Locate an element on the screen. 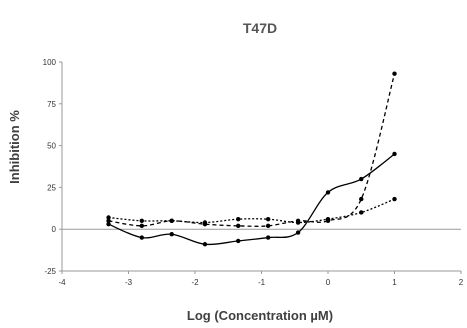 Image resolution: width=467 pixels, height=328 pixels. x-tick-label: 1 is located at coordinates (394, 282).